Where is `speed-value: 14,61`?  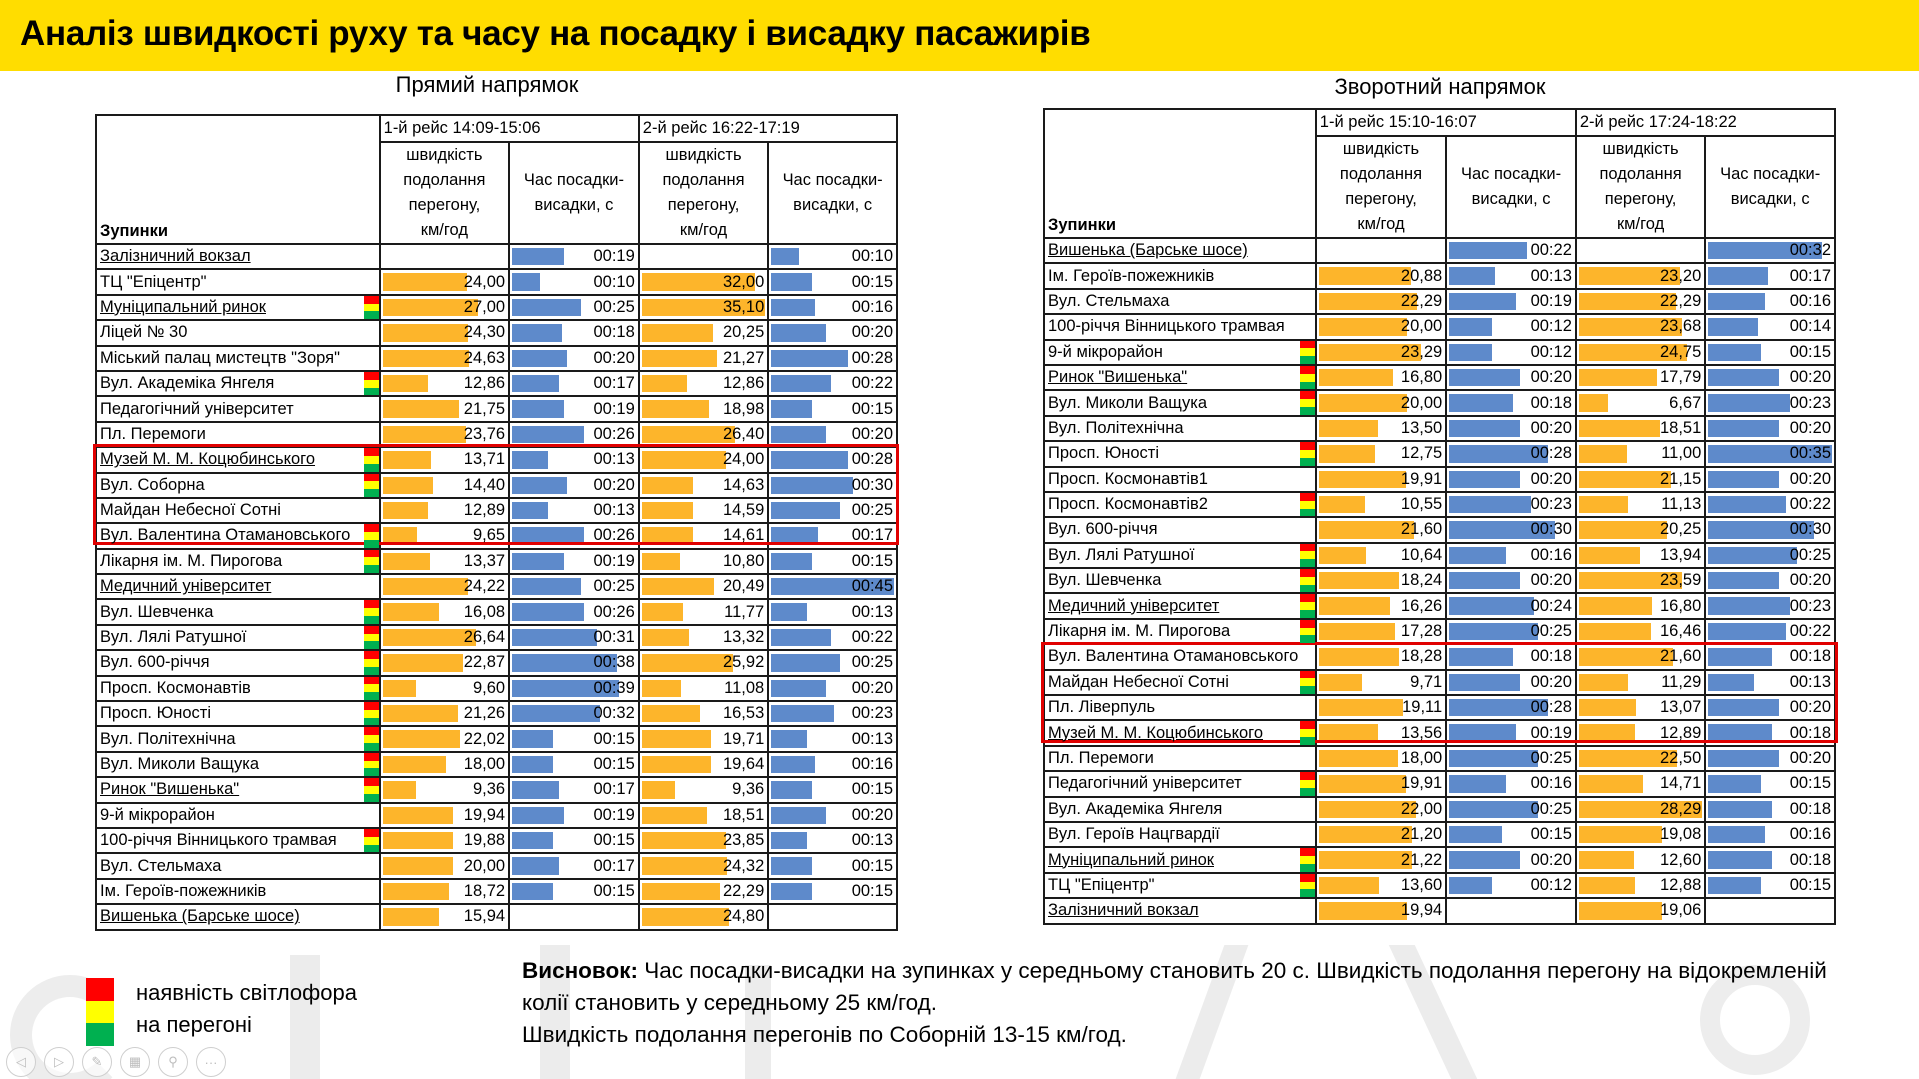 speed-value: 14,61 is located at coordinates (743, 535).